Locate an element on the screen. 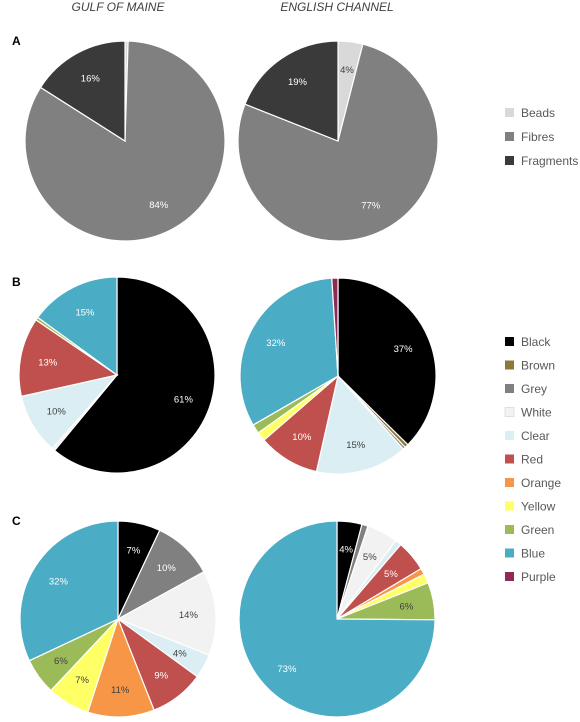  slice-label-orange: 11% is located at coordinates (120, 690).